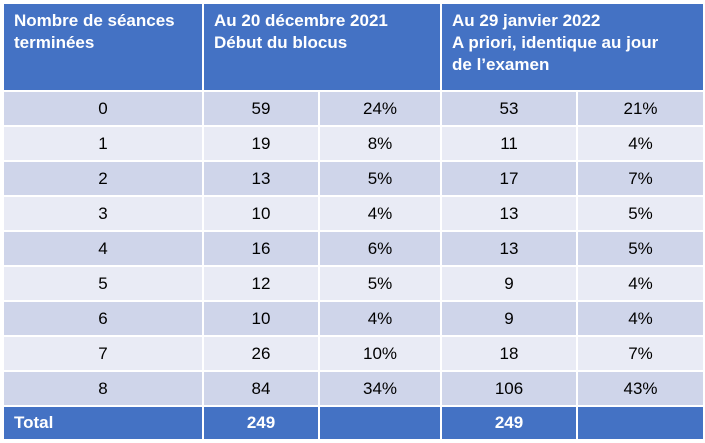 The image size is (705, 443). I want to click on total-row: Total 249 249, so click(353, 423).